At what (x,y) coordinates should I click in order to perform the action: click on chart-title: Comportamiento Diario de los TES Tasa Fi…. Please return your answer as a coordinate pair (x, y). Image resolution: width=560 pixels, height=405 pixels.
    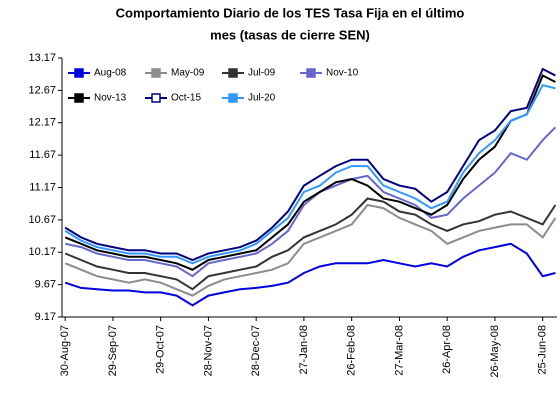
    Looking at the image, I should click on (290, 12).